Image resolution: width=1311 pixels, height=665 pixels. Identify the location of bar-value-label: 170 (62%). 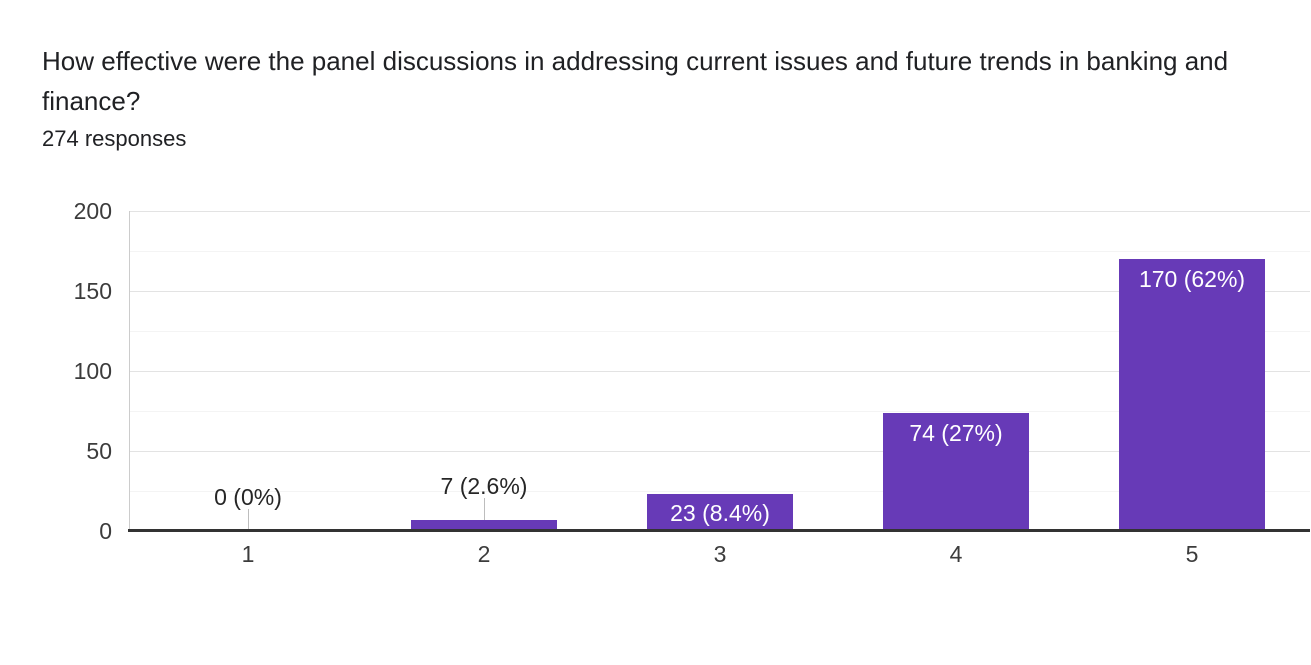
(1192, 279).